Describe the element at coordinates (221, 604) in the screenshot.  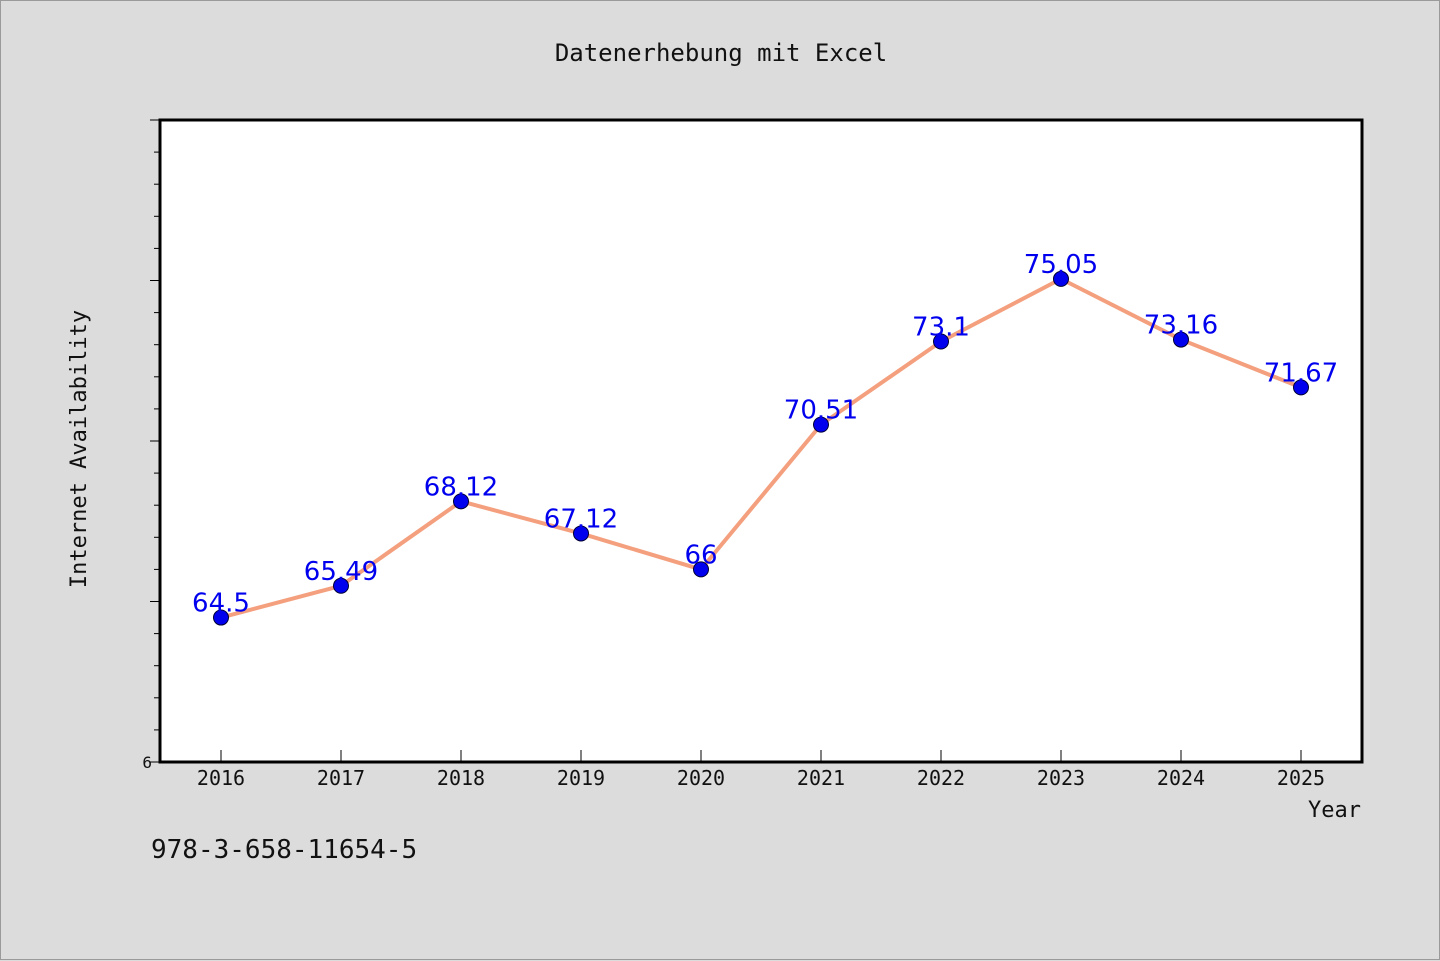
I see `data-label: 64.5` at that location.